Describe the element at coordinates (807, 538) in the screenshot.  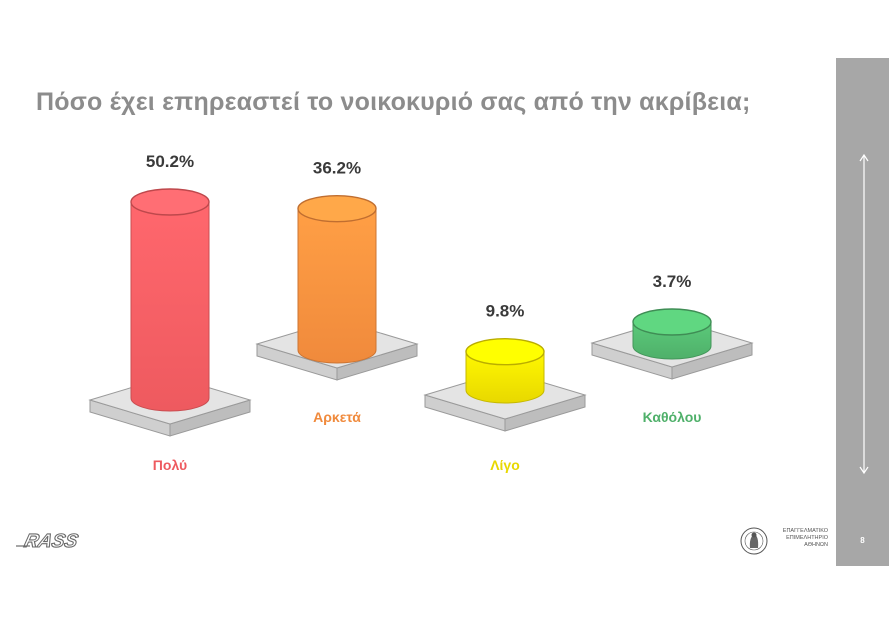
I see `chamber-line-2: ΕΠΙΜΕΛΗΤΗΡΙΟ` at that location.